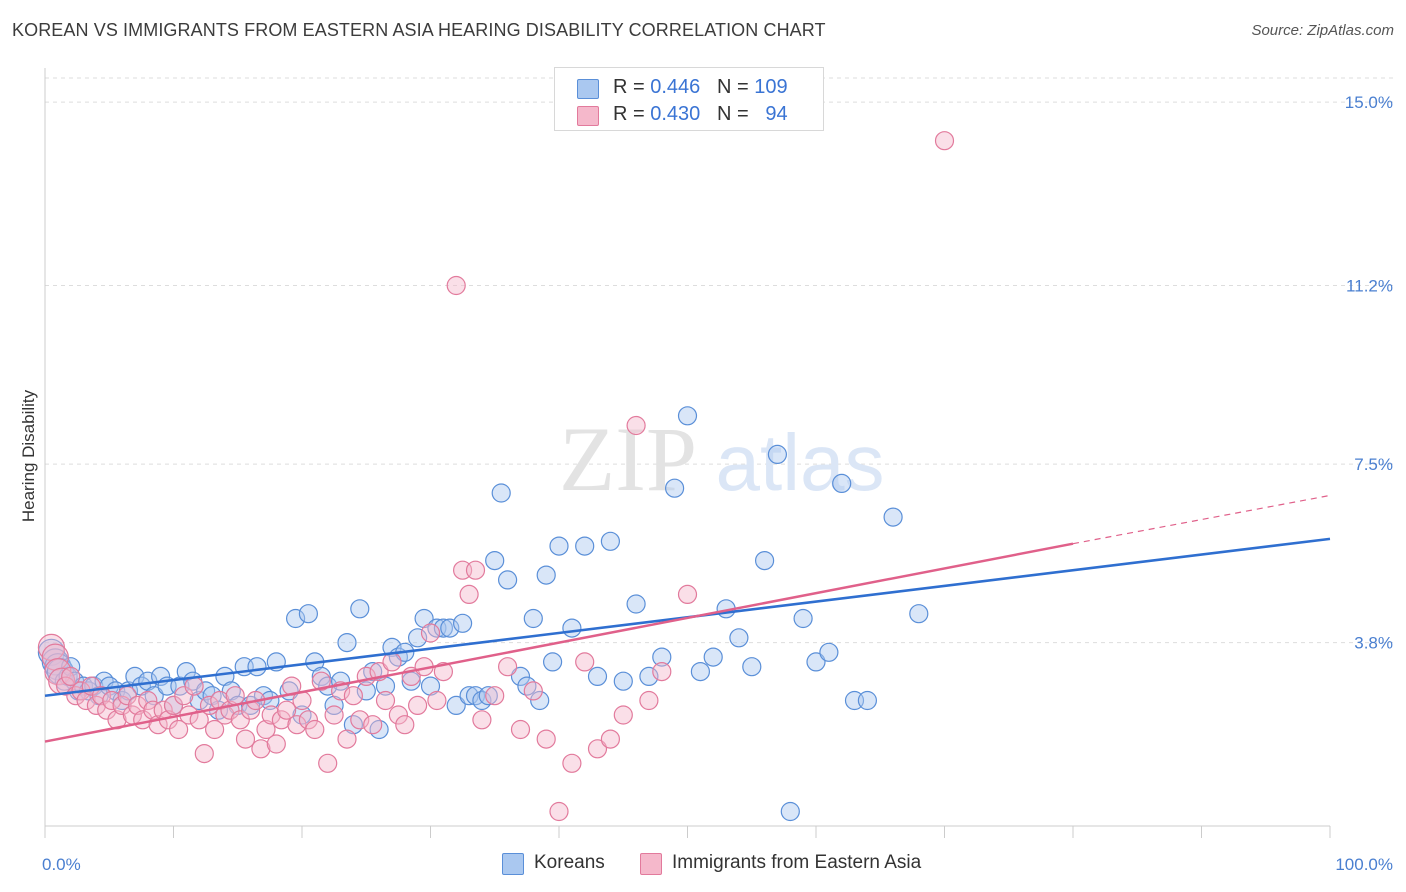  I want to click on y-axis-label: Hearing Disability, so click(28, 455).